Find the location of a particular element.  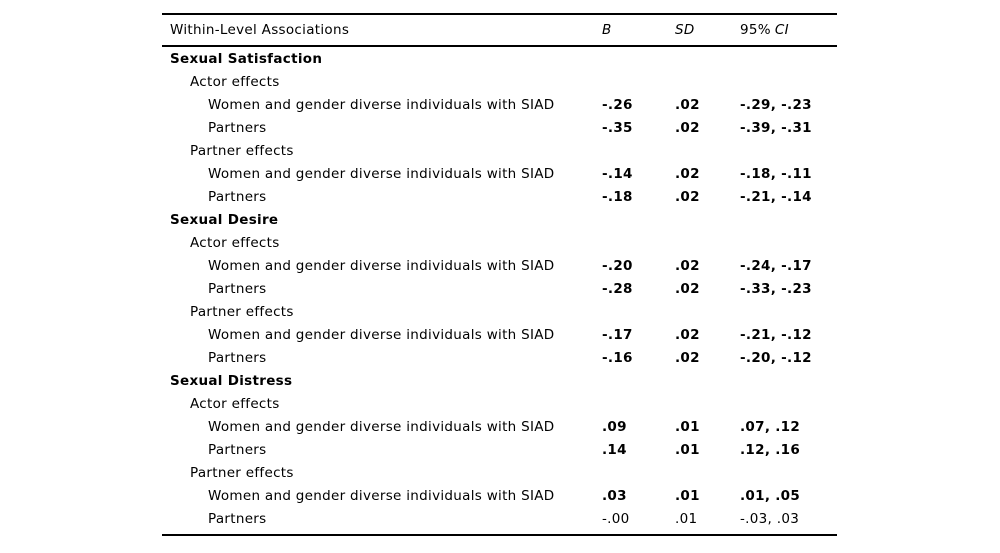

value-b: .09 is located at coordinates (614, 427).